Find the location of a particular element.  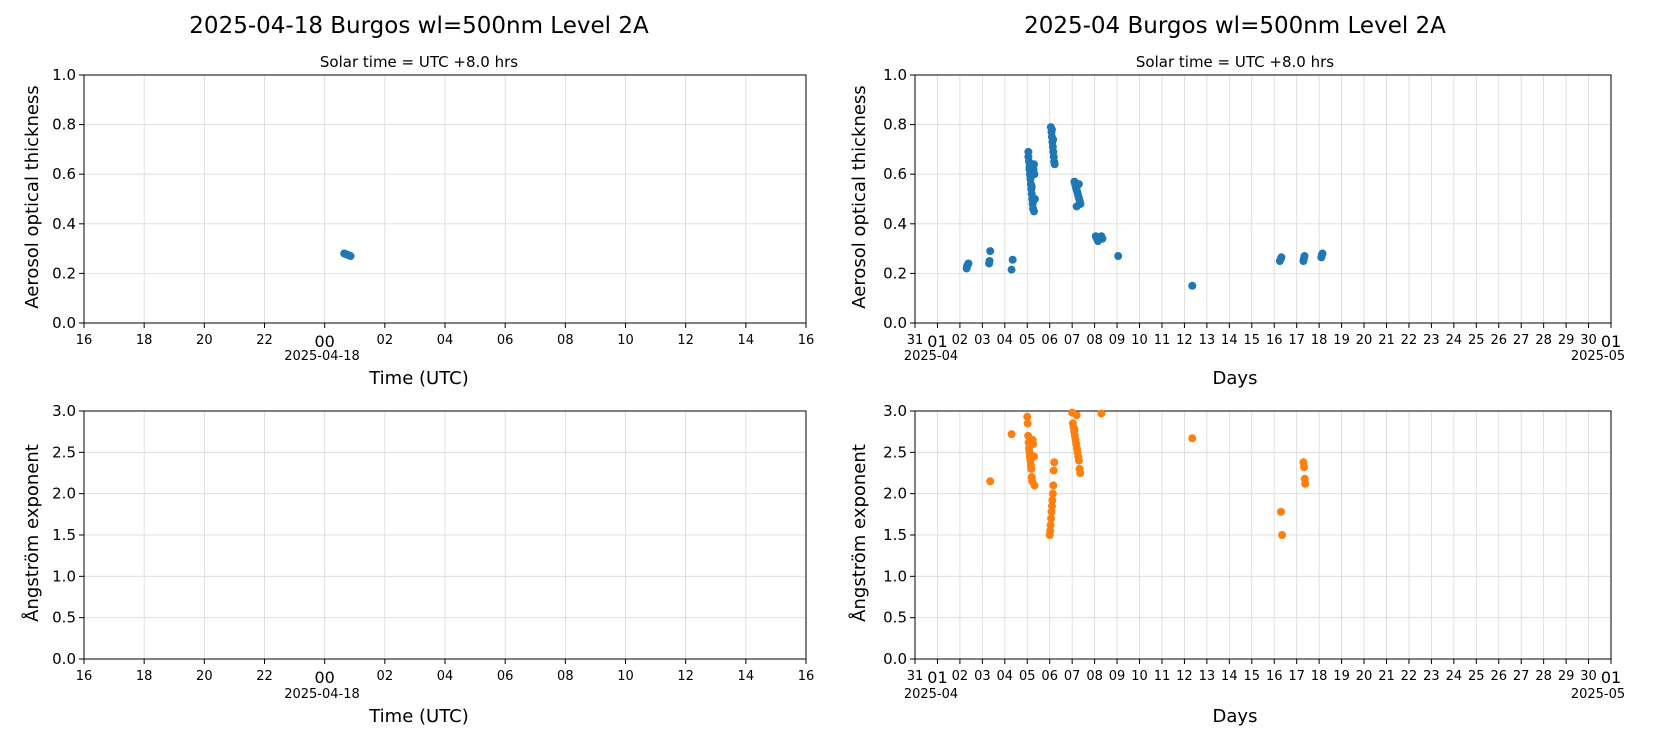

x-tick-label: 29 is located at coordinates (1566, 340).